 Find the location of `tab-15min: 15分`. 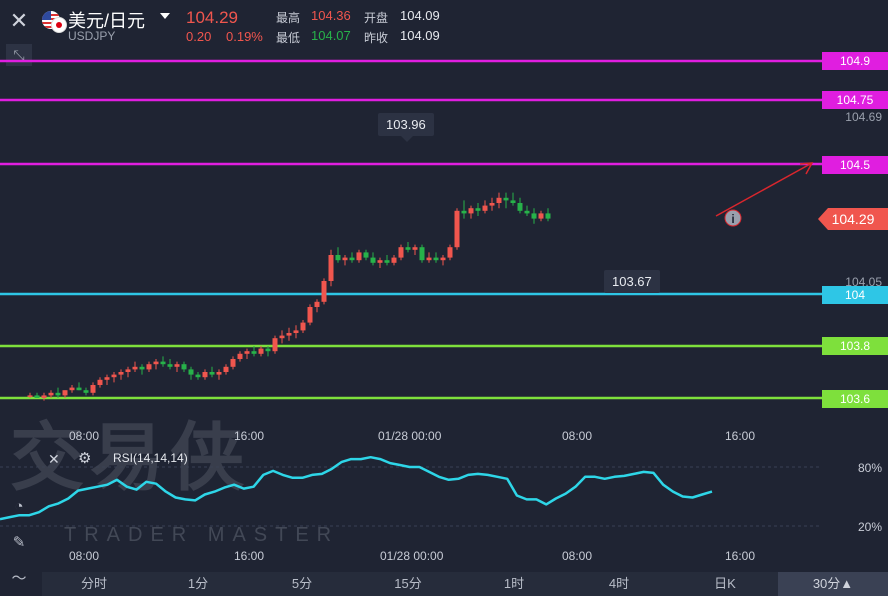

tab-15min: 15分 is located at coordinates (408, 583).